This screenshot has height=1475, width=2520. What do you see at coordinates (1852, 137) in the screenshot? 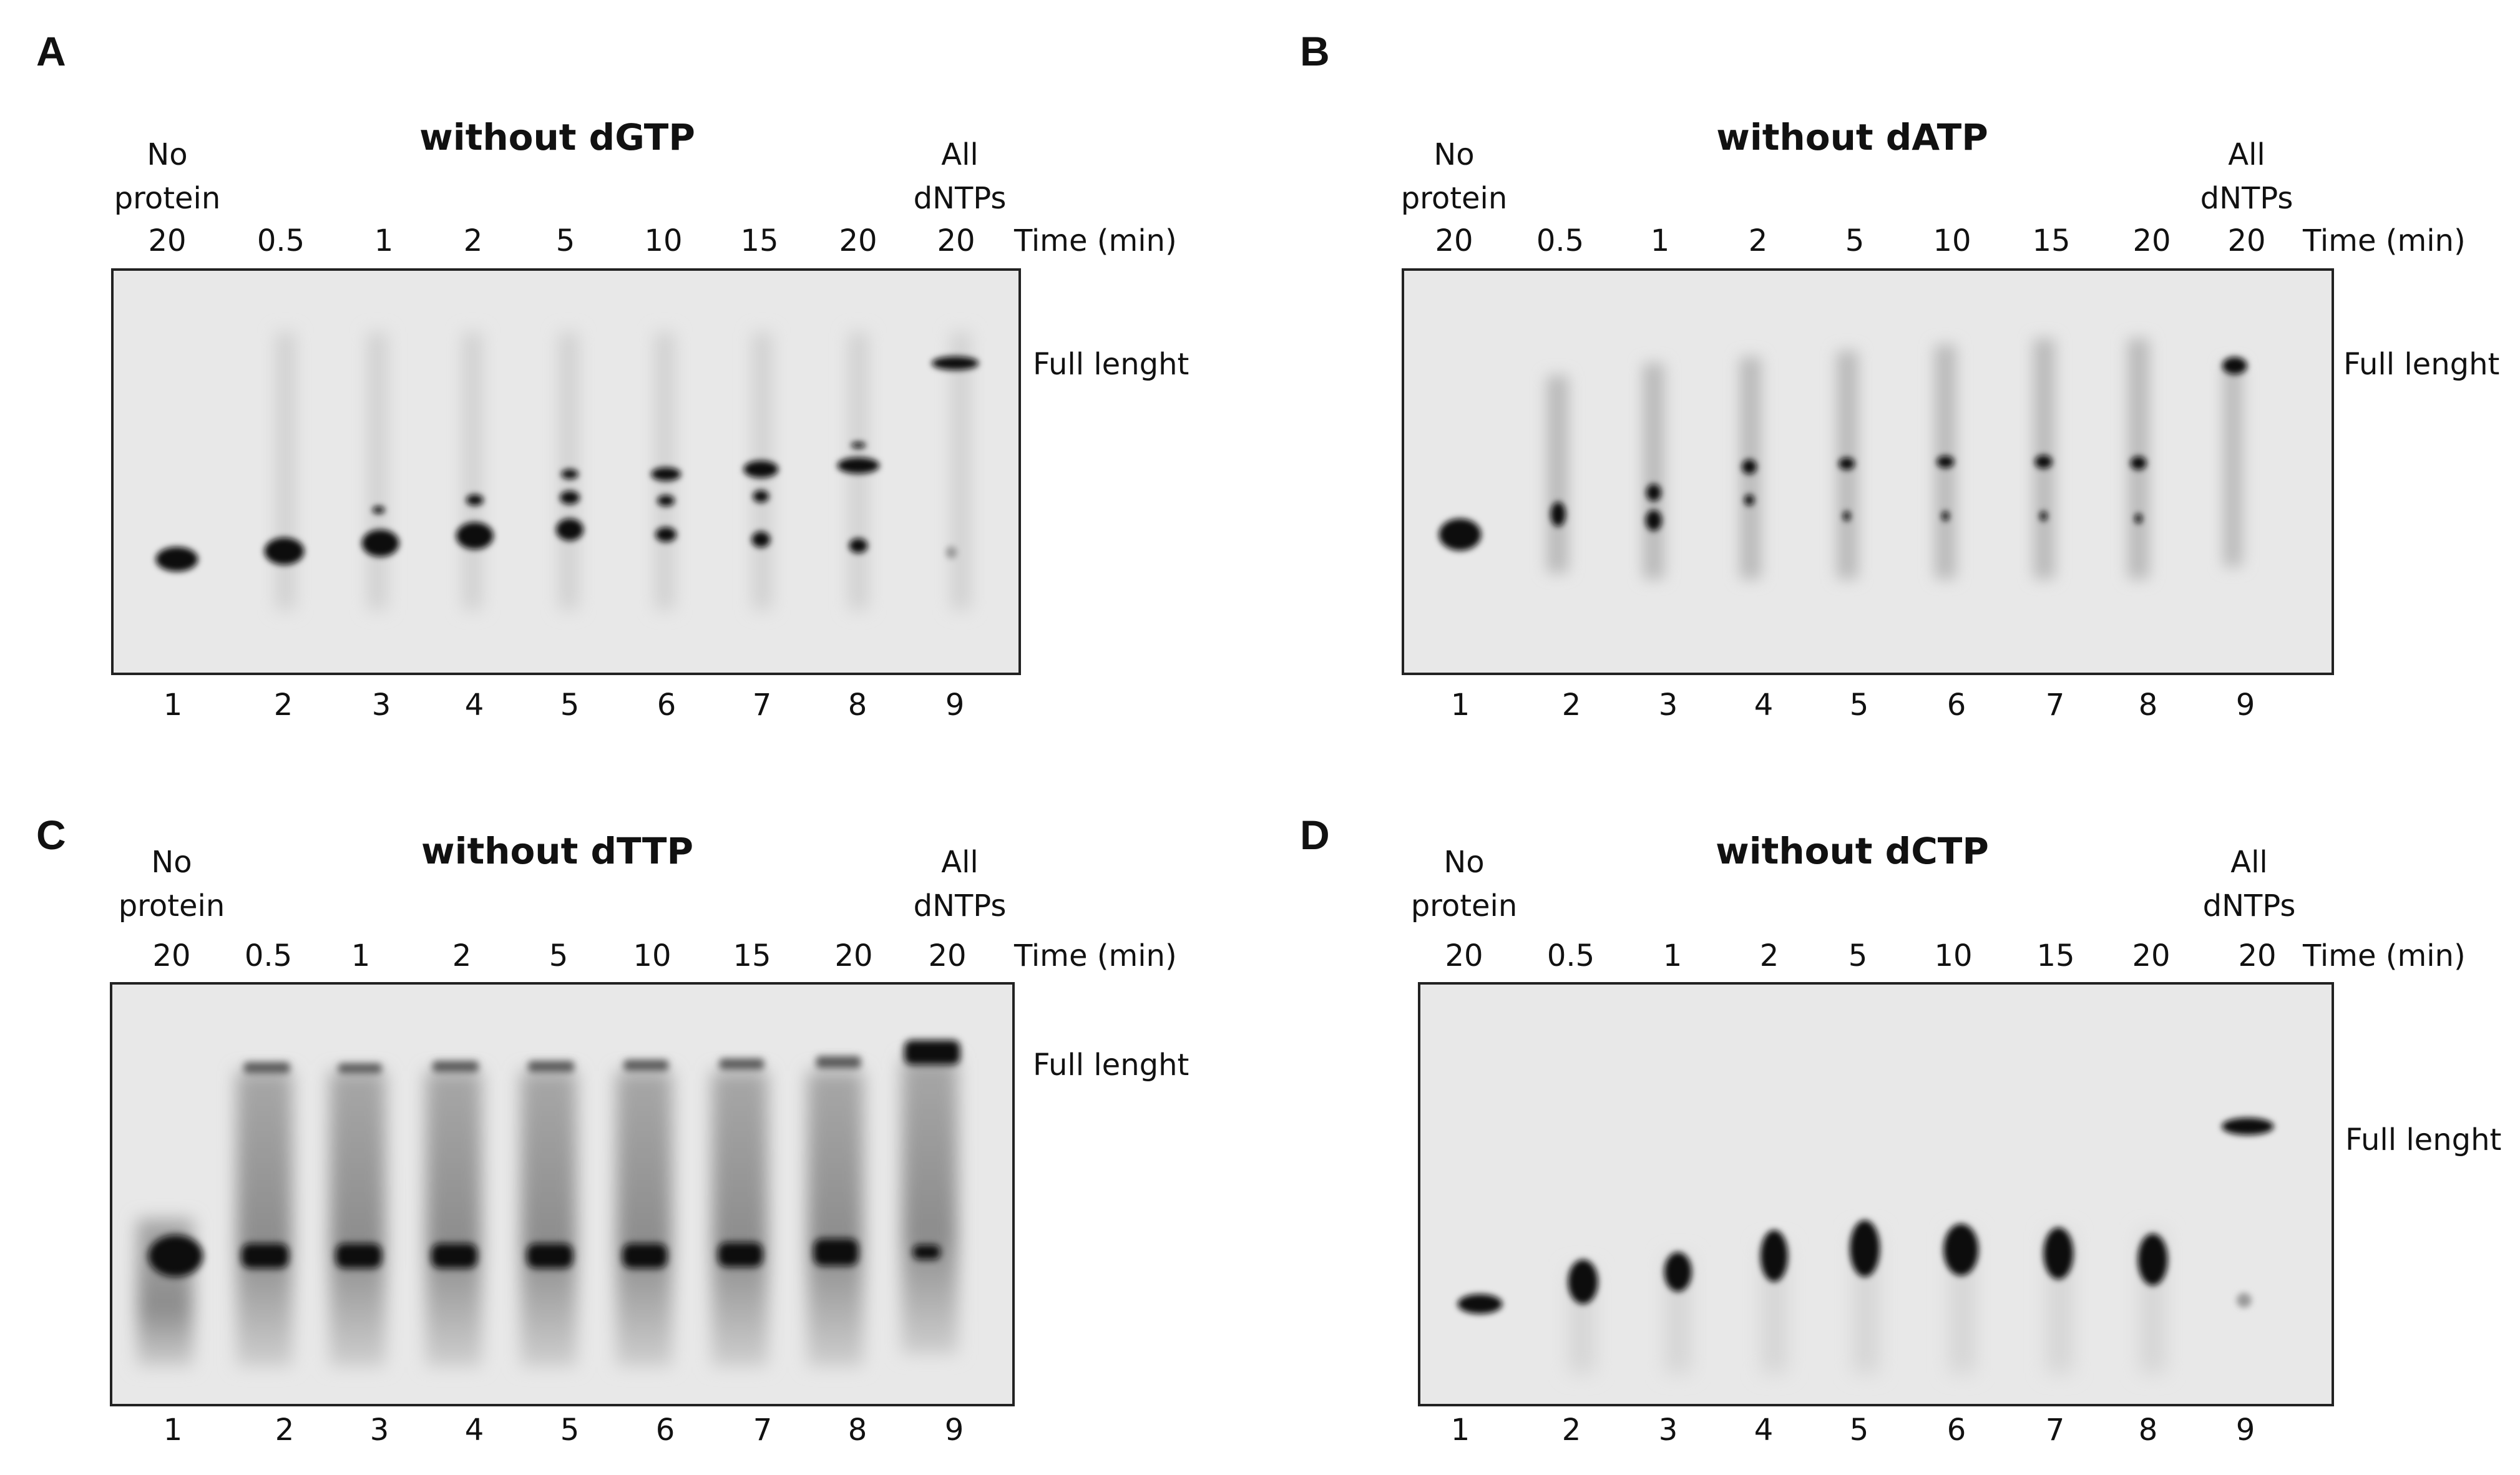
I see `panel-title: without dATP` at bounding box center [1852, 137].